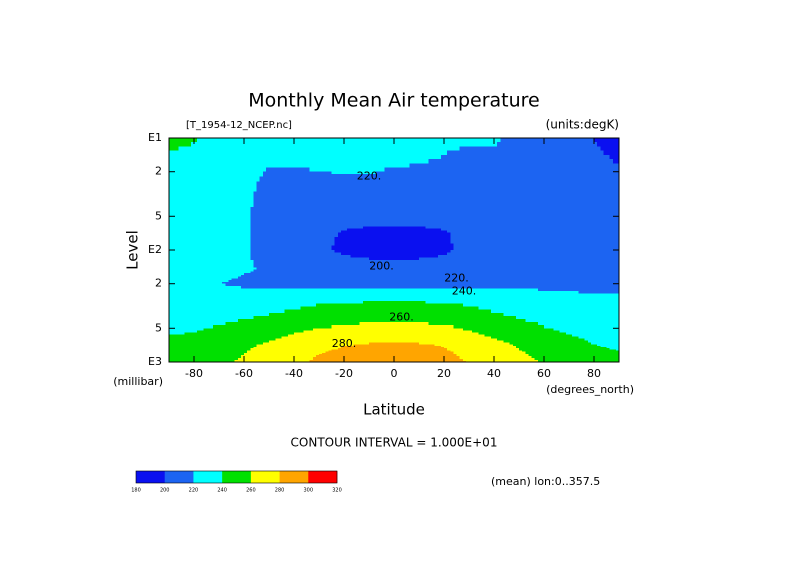  What do you see at coordinates (194, 491) in the screenshot?
I see `colorbar-label: 220` at bounding box center [194, 491].